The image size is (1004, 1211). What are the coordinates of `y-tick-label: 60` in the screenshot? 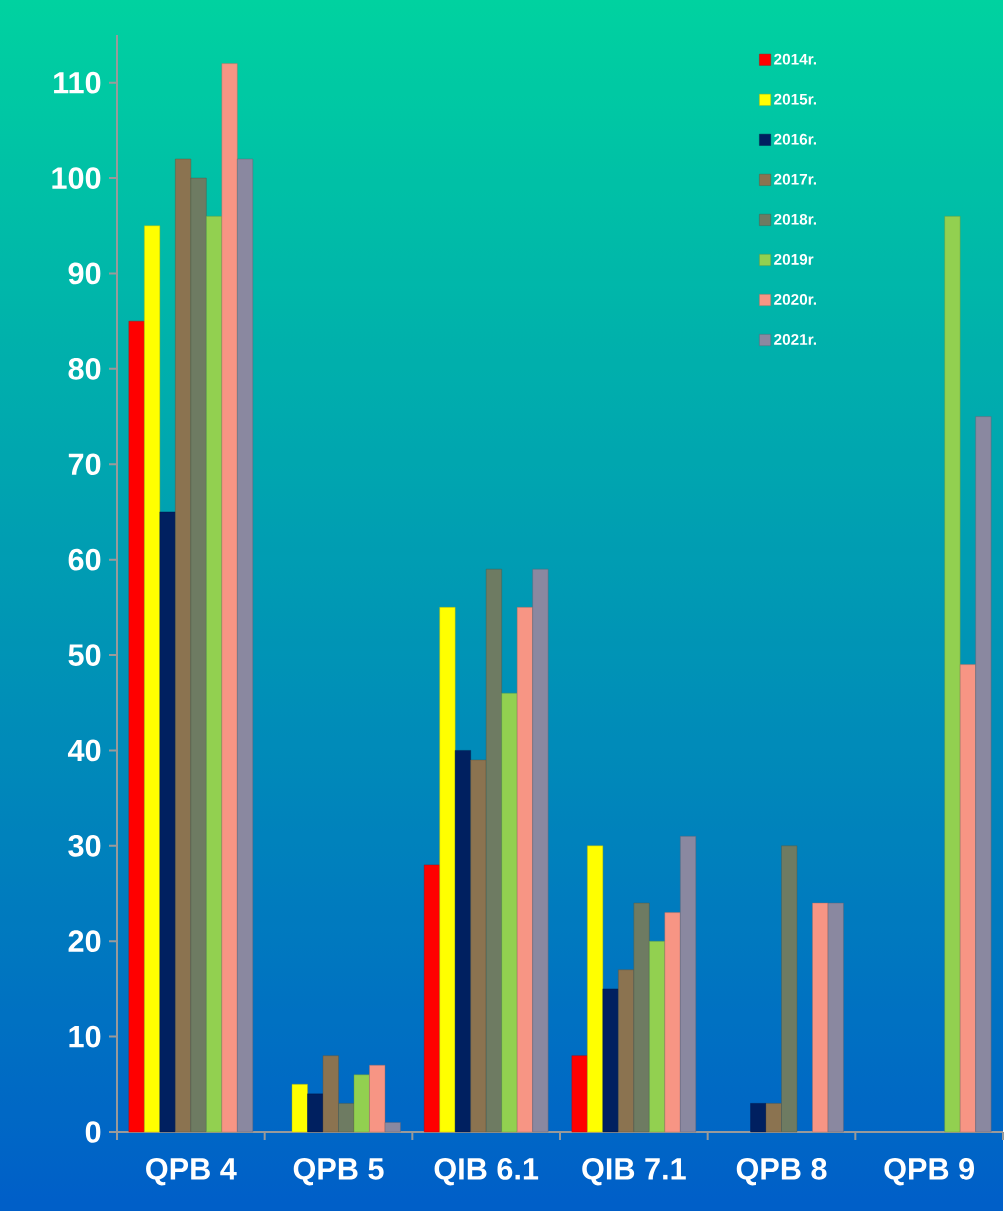 It's located at (84, 559).